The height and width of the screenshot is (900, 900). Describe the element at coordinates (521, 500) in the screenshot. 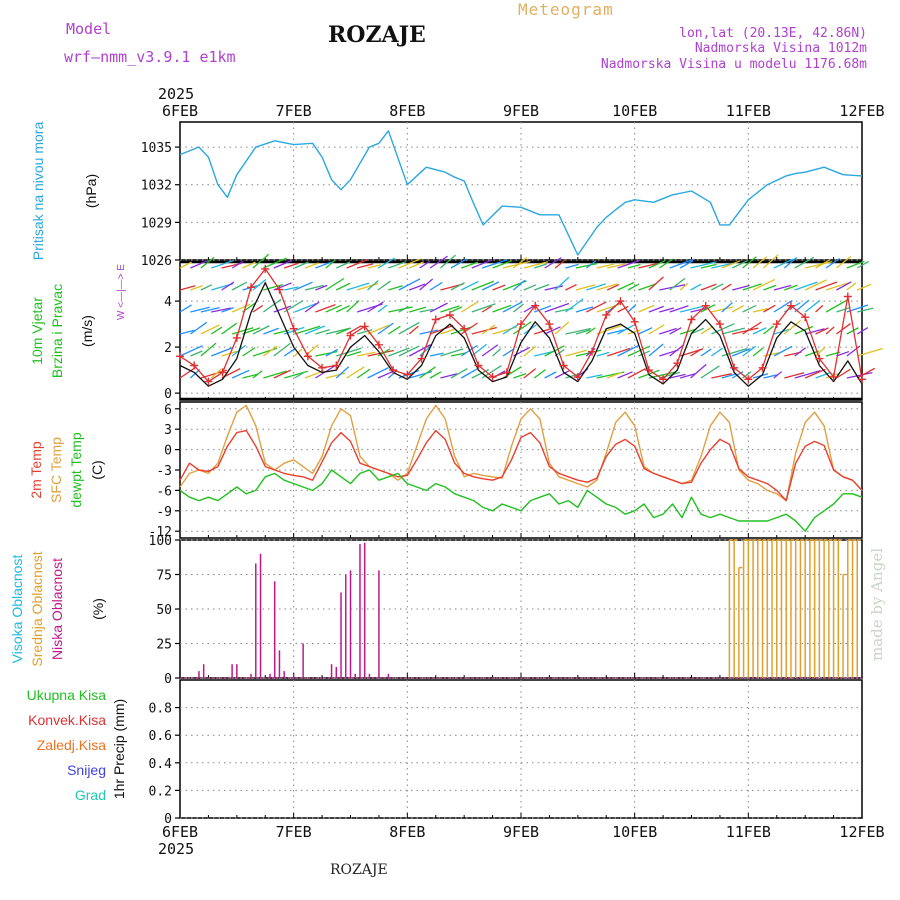

I see `dewpt-line` at that location.